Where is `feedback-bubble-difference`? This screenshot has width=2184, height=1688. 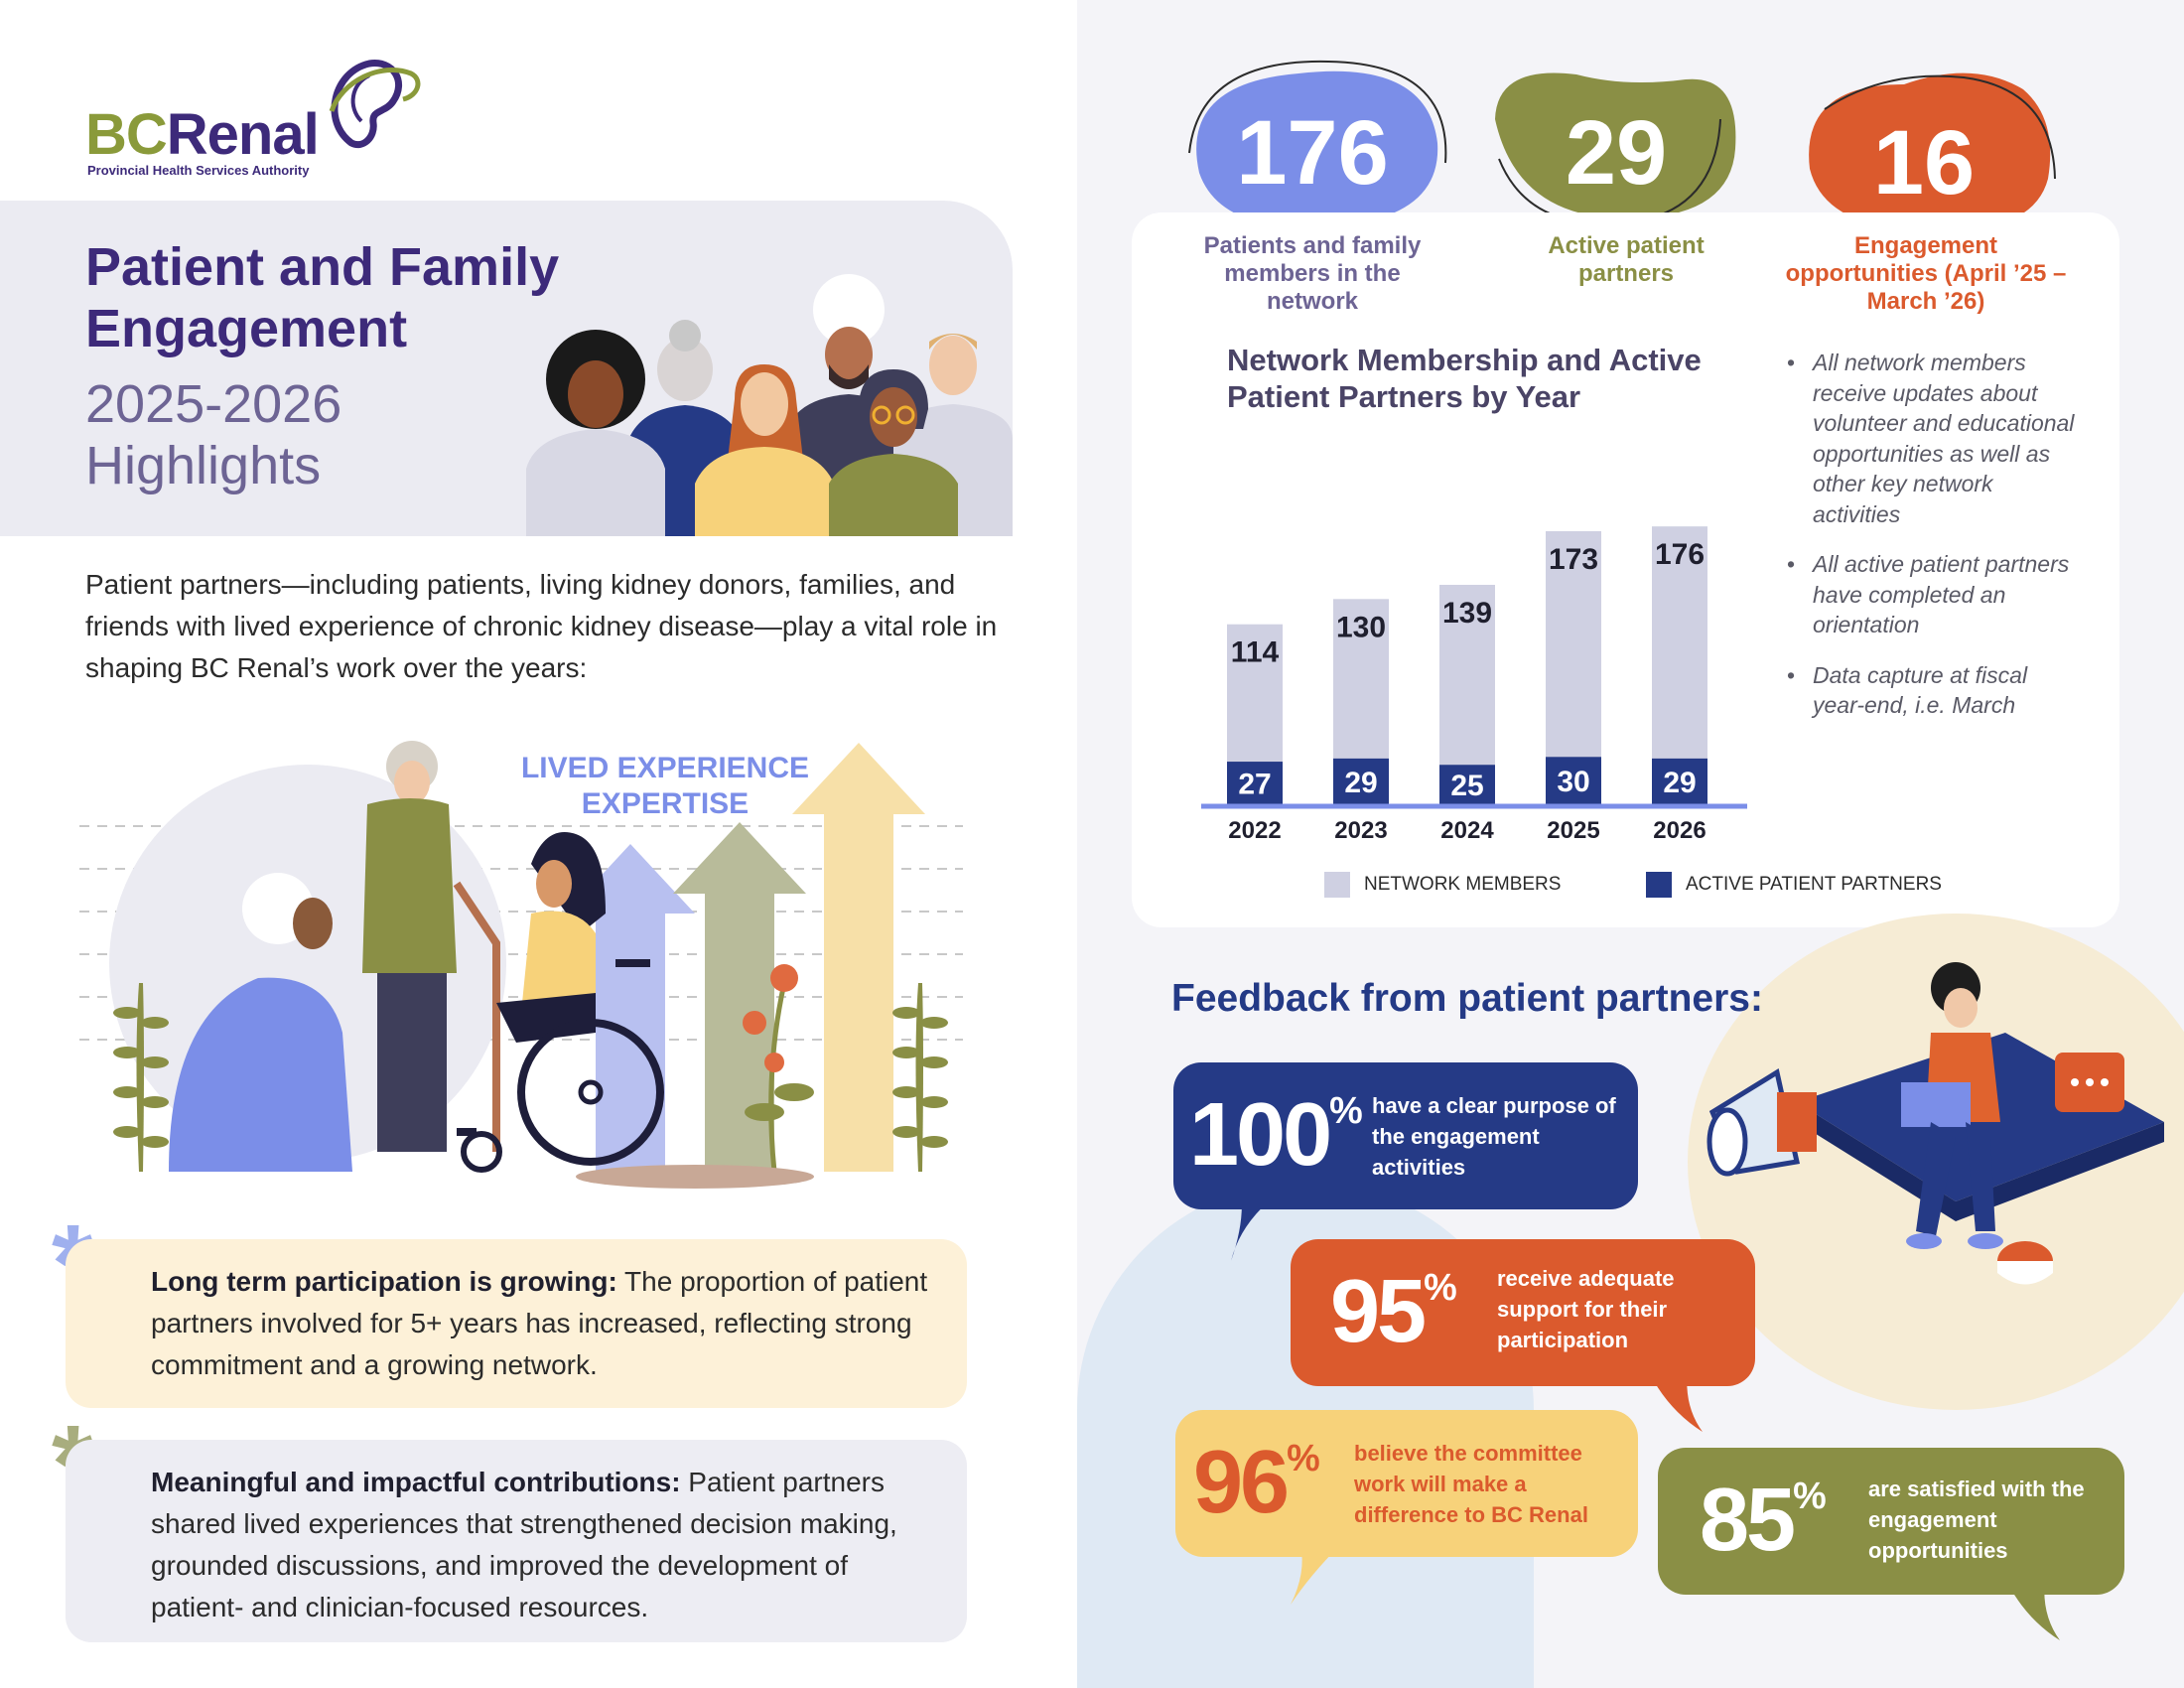 feedback-bubble-difference is located at coordinates (1406, 1483).